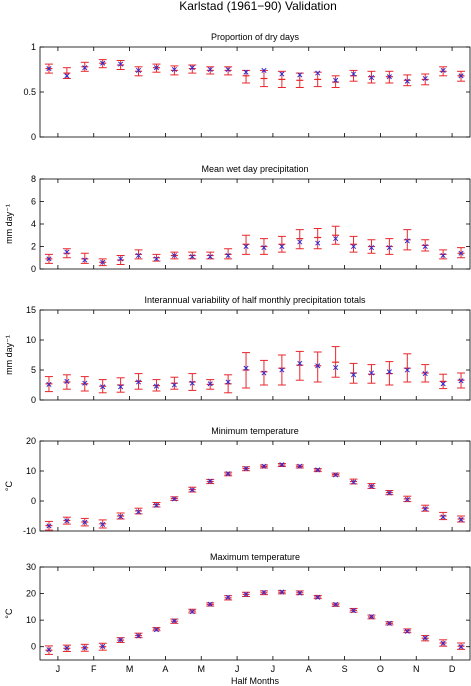 Image resolution: width=471 pixels, height=686 pixels. What do you see at coordinates (33, 202) in the screenshot?
I see `y-tick-label: 6` at bounding box center [33, 202].